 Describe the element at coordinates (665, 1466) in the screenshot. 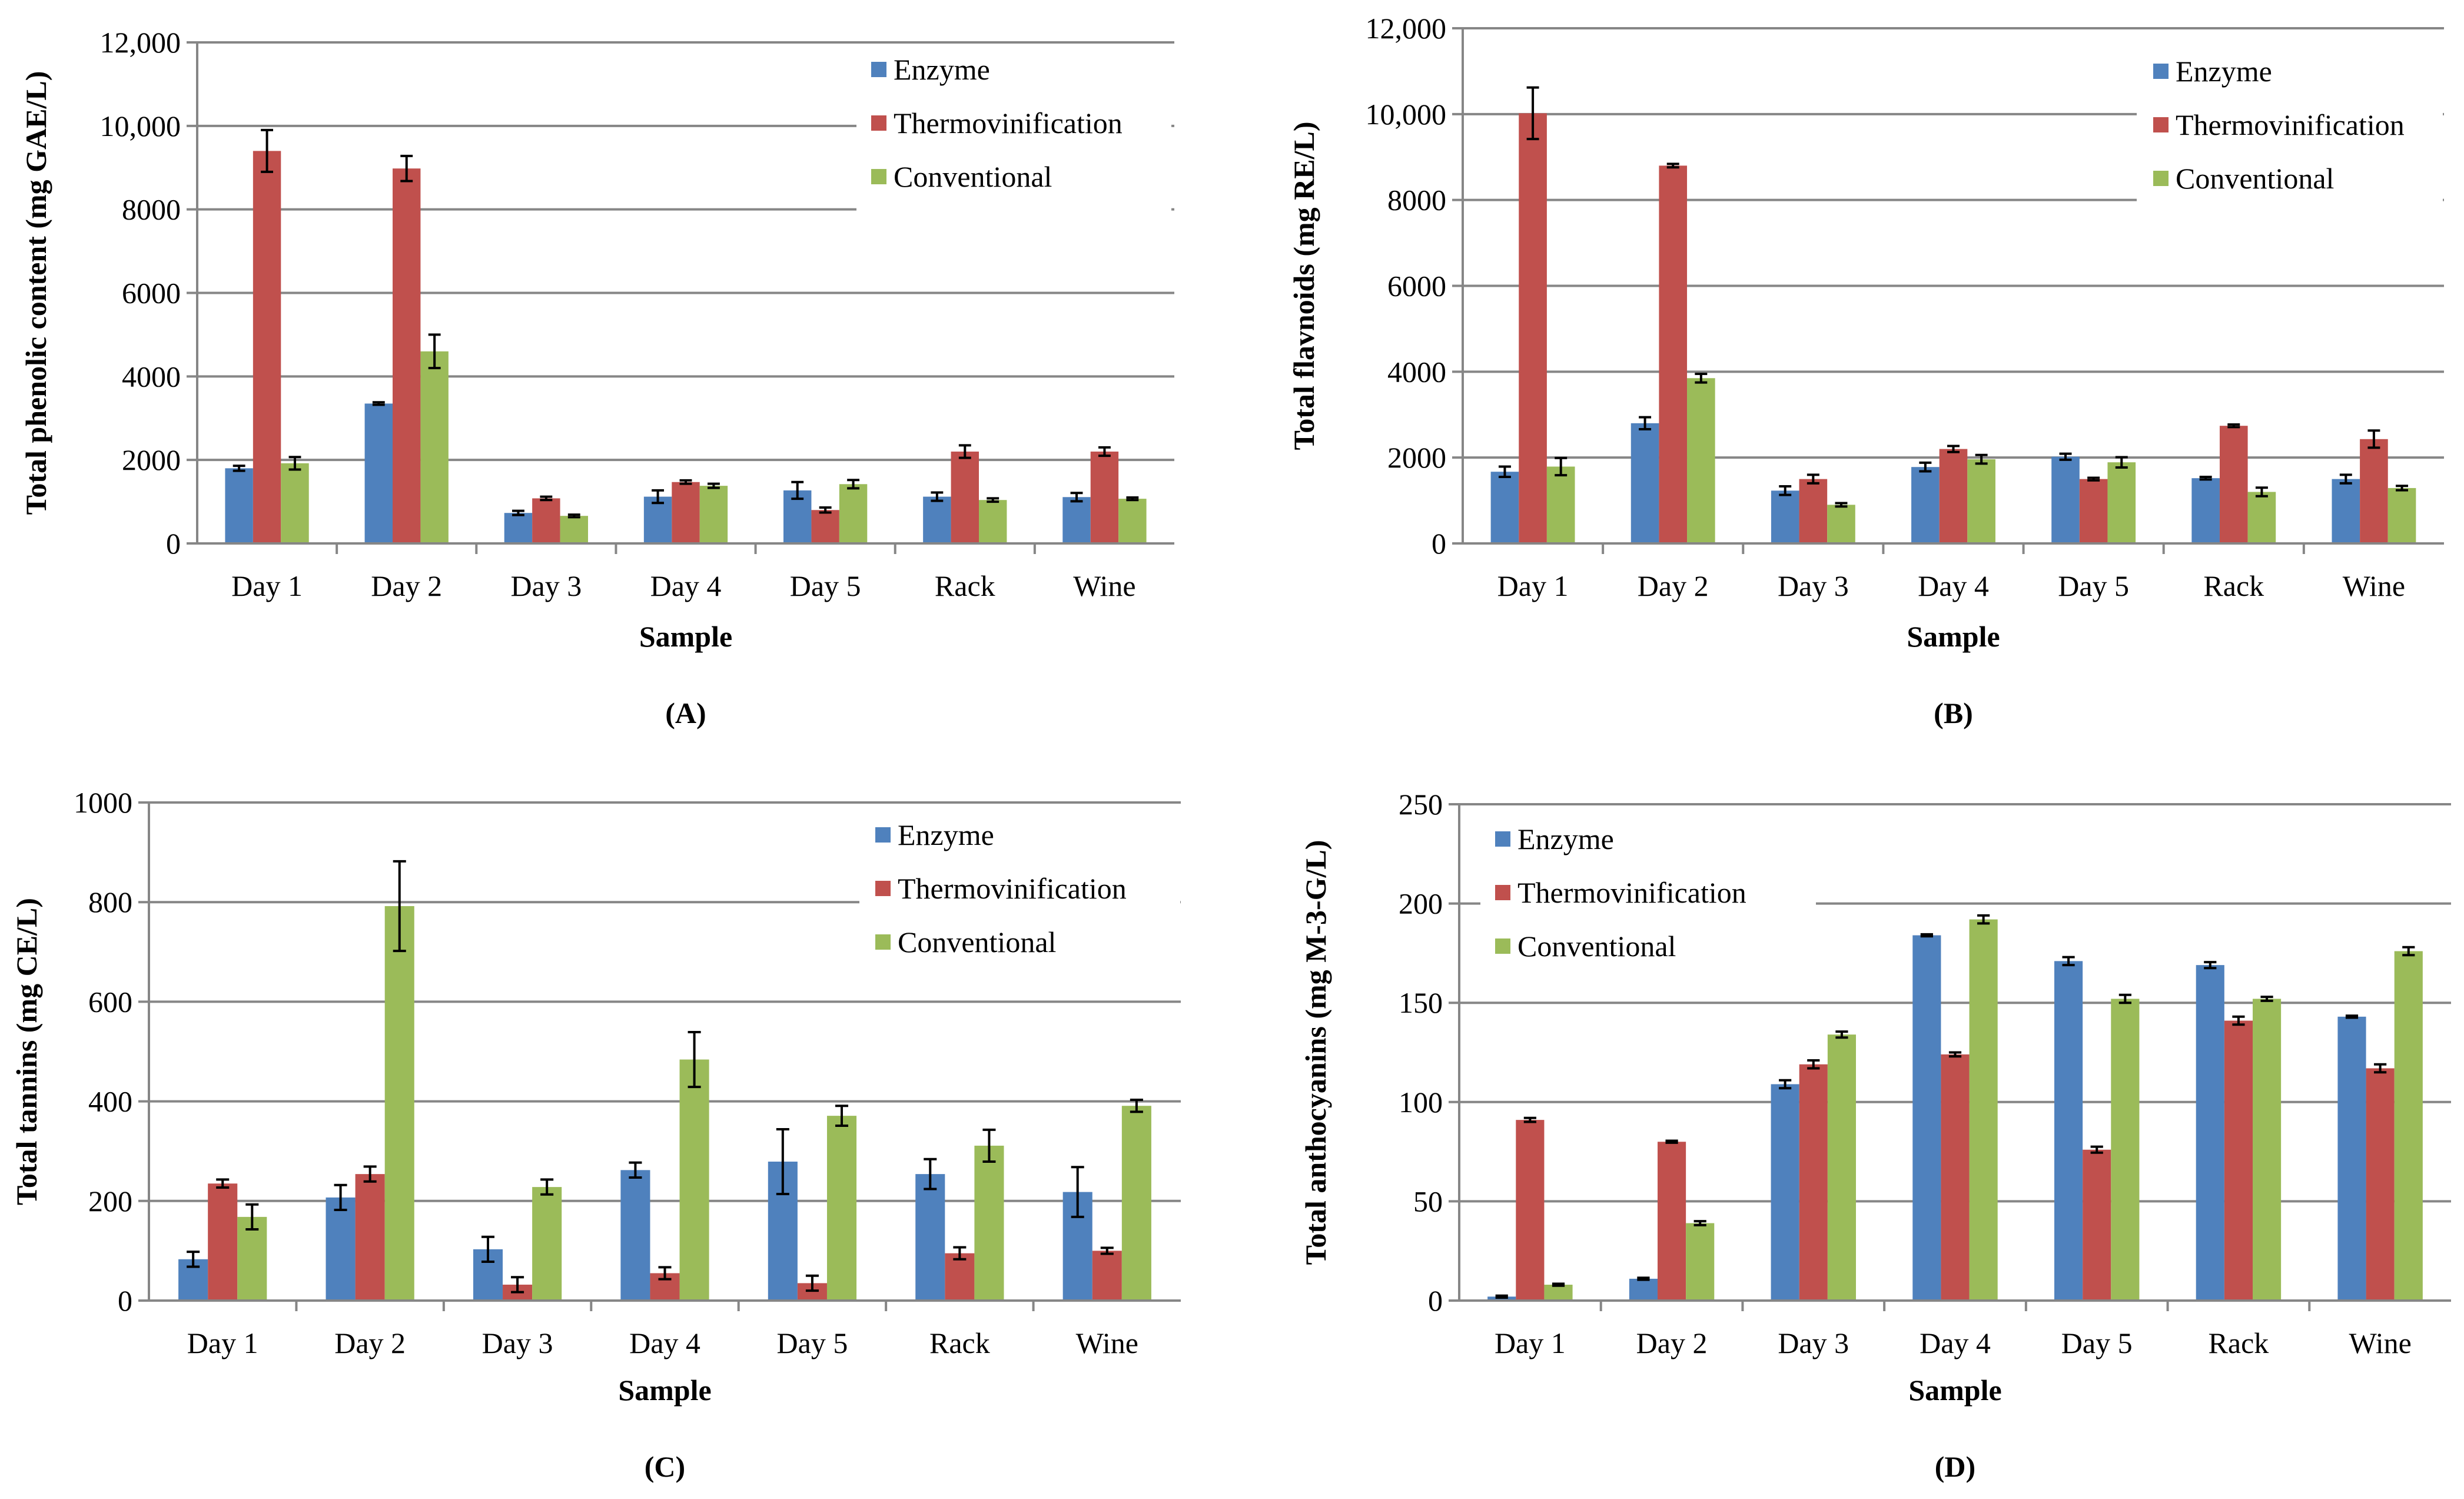

I see `panel-label: (C)` at that location.